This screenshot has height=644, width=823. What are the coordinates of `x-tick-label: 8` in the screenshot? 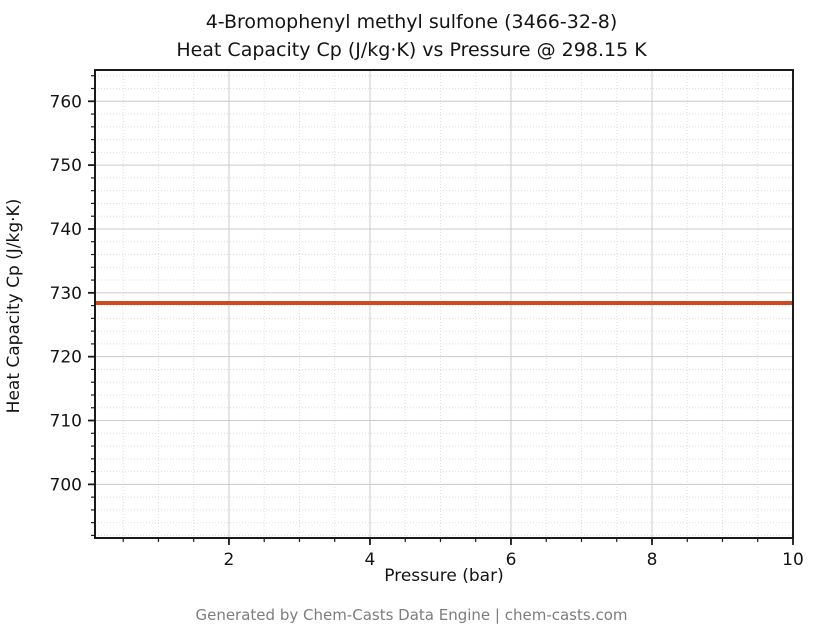 It's located at (652, 560).